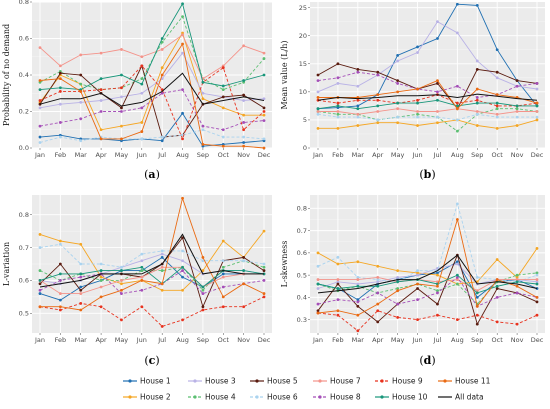 This screenshot has width=550, height=409. Describe the element at coordinates (469, 397) in the screenshot. I see `legend-label: All data` at that location.